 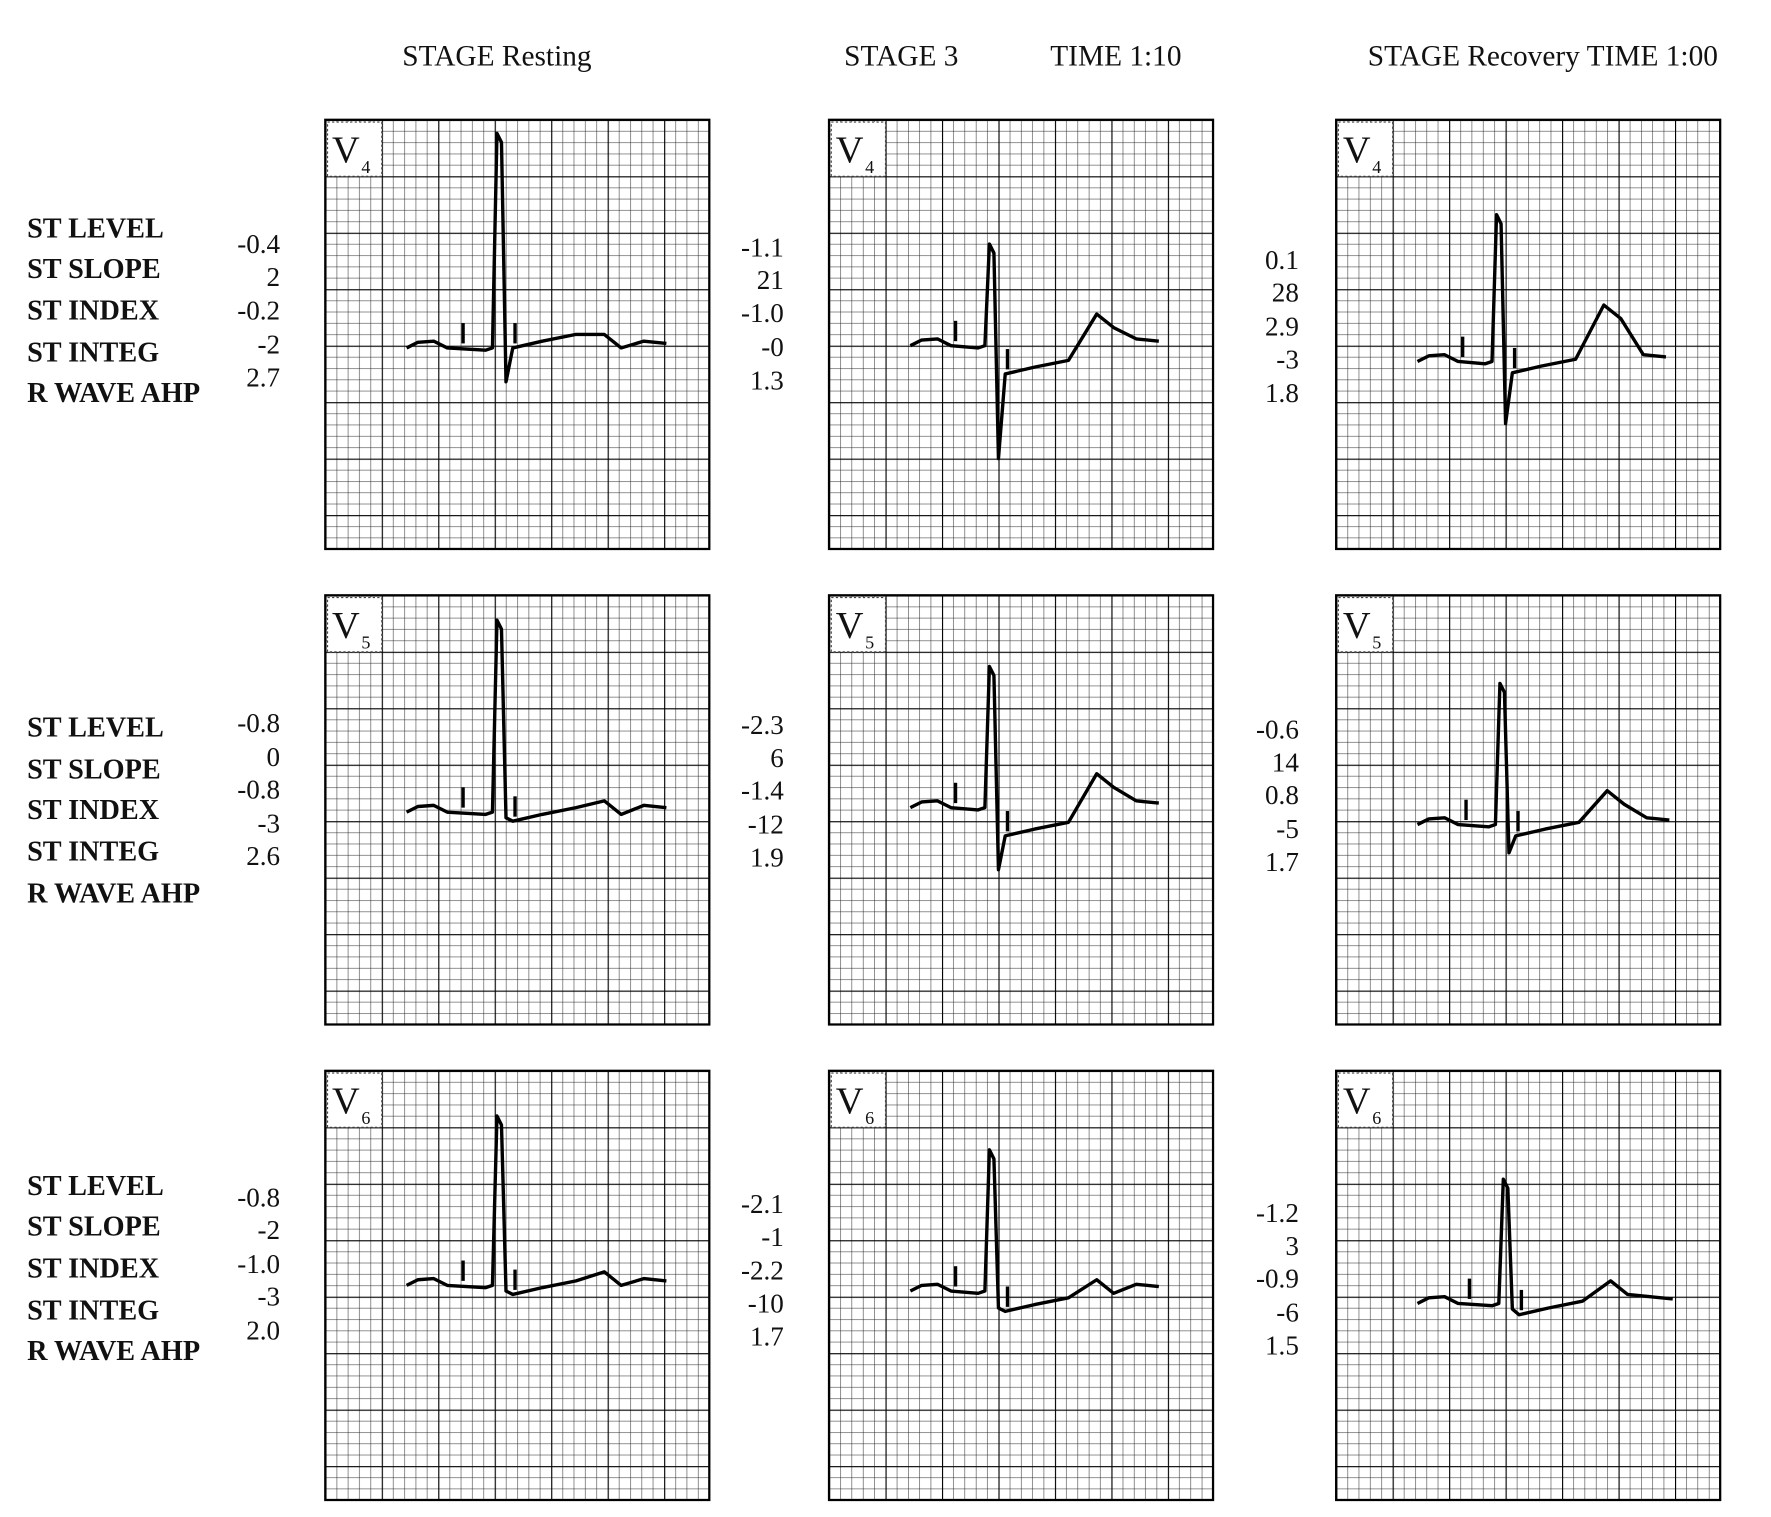 I want to click on measure-value: 1.5, so click(x=1282, y=1345).